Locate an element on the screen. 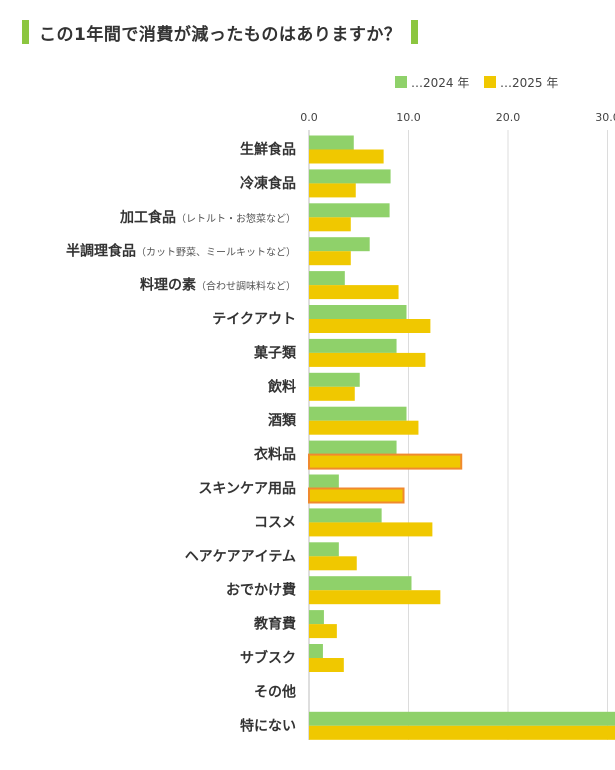  tick-label: 30.0 is located at coordinates (605, 117).